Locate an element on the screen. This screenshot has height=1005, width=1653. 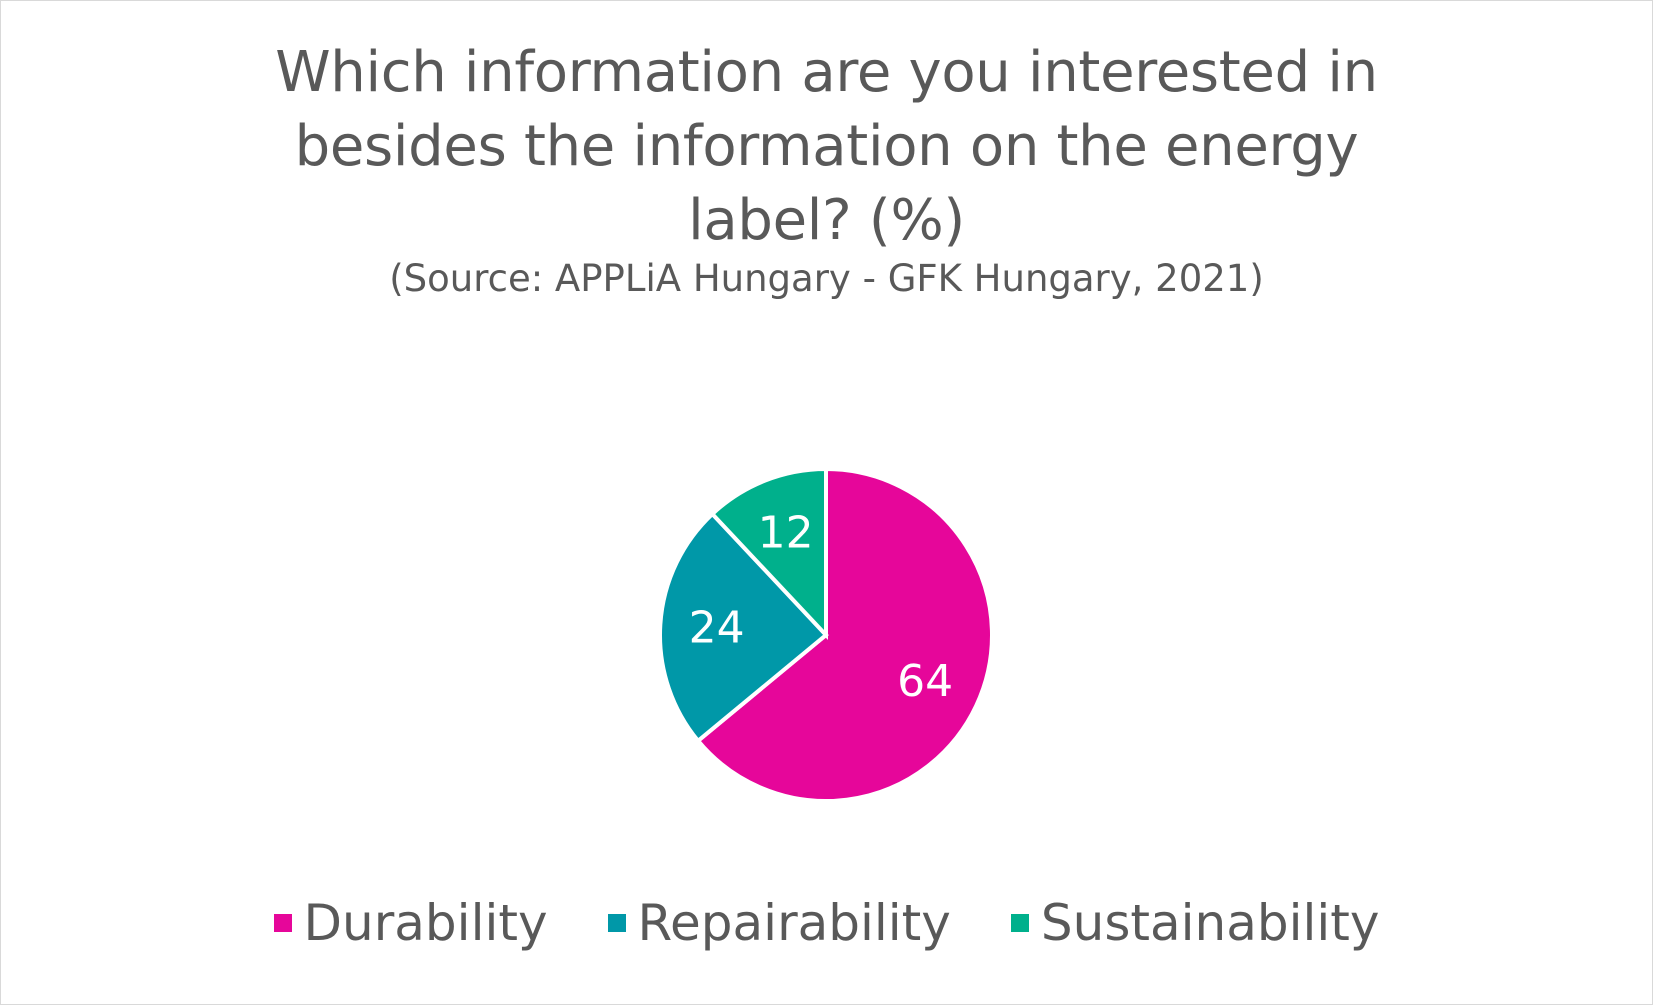
pie-slice-repairability is located at coordinates (743, 627).